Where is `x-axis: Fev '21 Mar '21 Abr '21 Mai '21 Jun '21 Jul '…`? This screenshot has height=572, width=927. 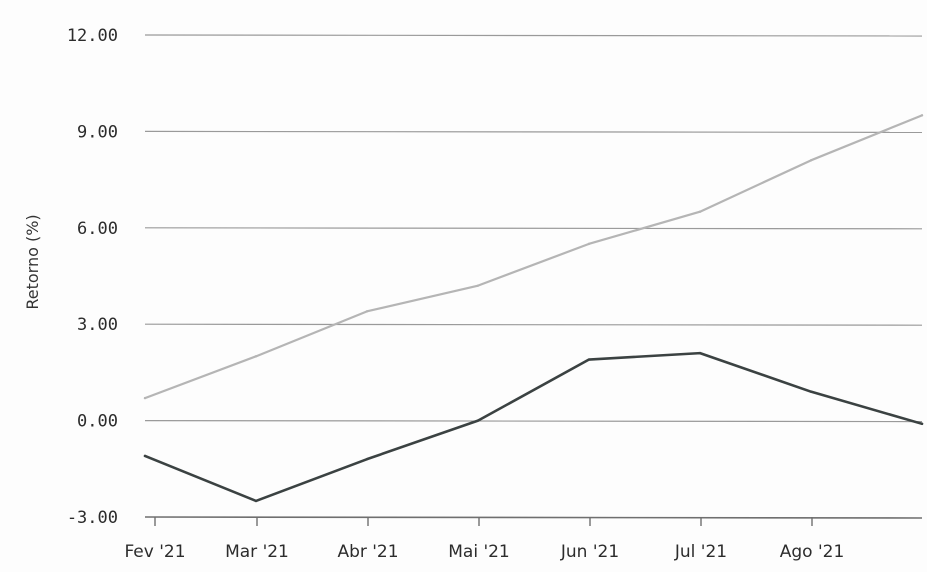 x-axis: Fev '21 Mar '21 Abr '21 Mai '21 Jun '21 Jul '… is located at coordinates (484, 539).